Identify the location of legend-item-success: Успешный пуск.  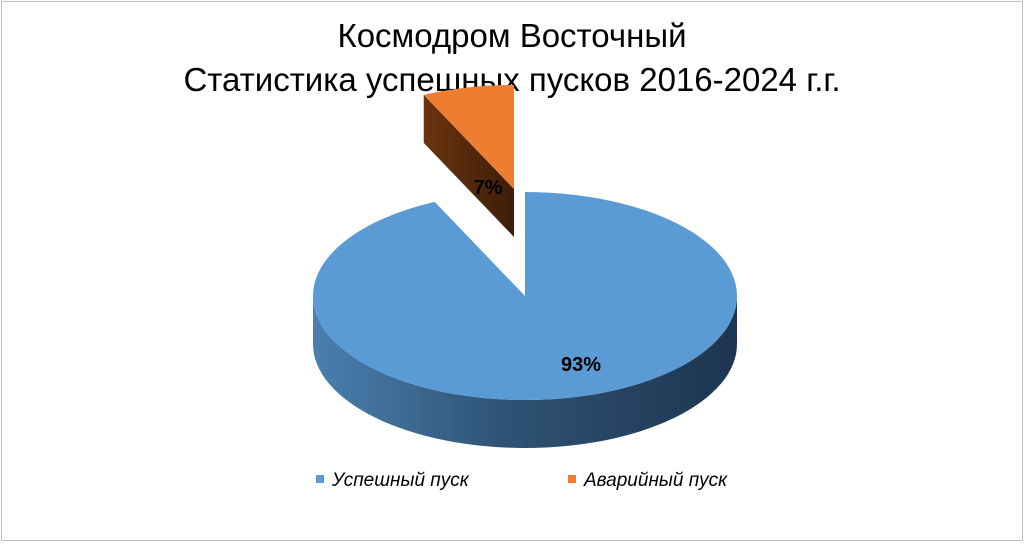
(392, 481).